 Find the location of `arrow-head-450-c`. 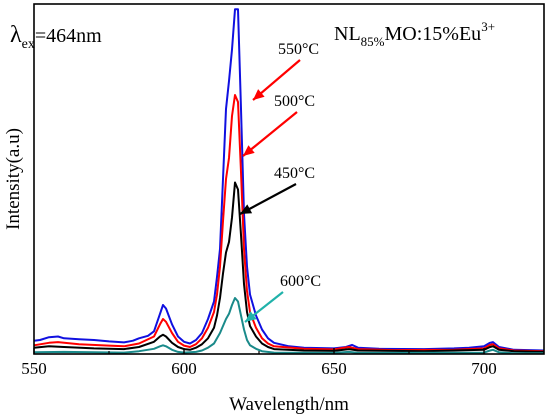

arrow-head-450-c is located at coordinates (246, 209).